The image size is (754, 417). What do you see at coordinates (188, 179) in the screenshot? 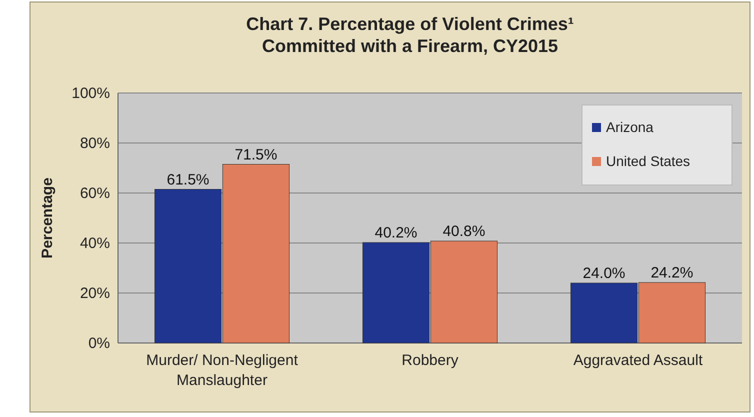
I see `data-label: 61.5%` at bounding box center [188, 179].